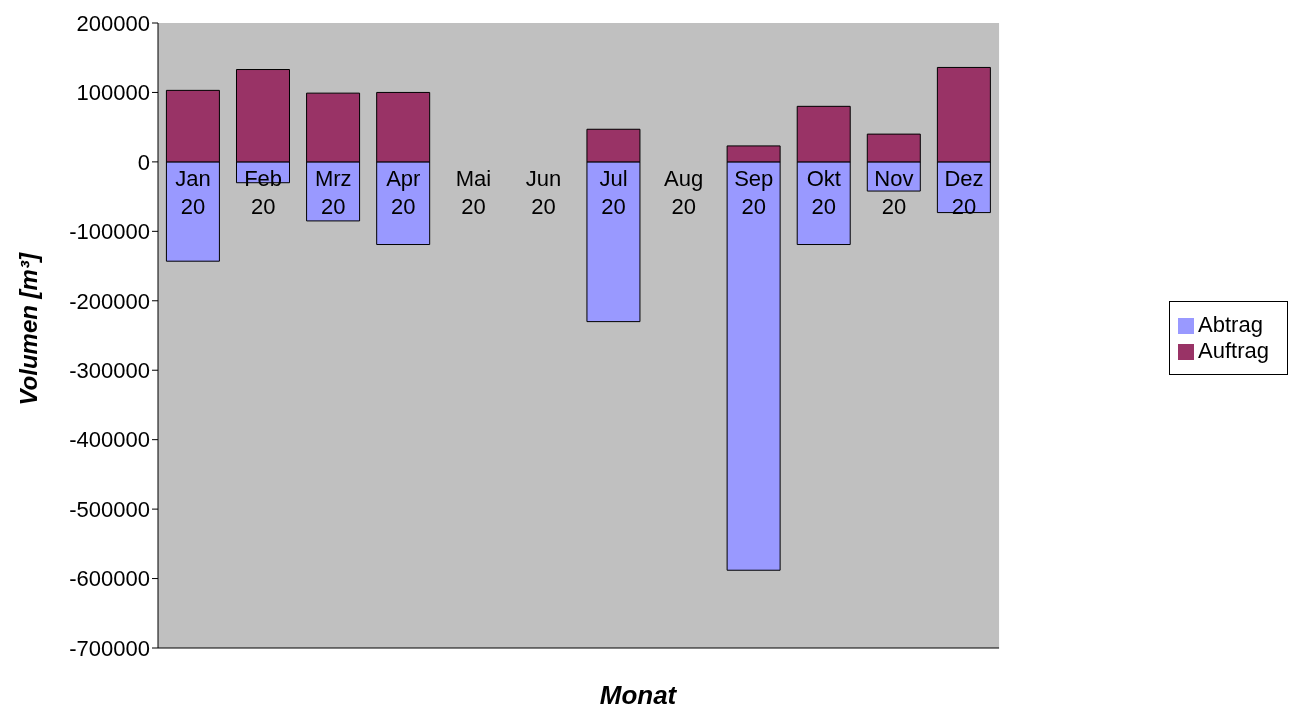 This screenshot has height=714, width=1310. Describe the element at coordinates (109, 579) in the screenshot. I see `y-tick-label: -600000` at that location.